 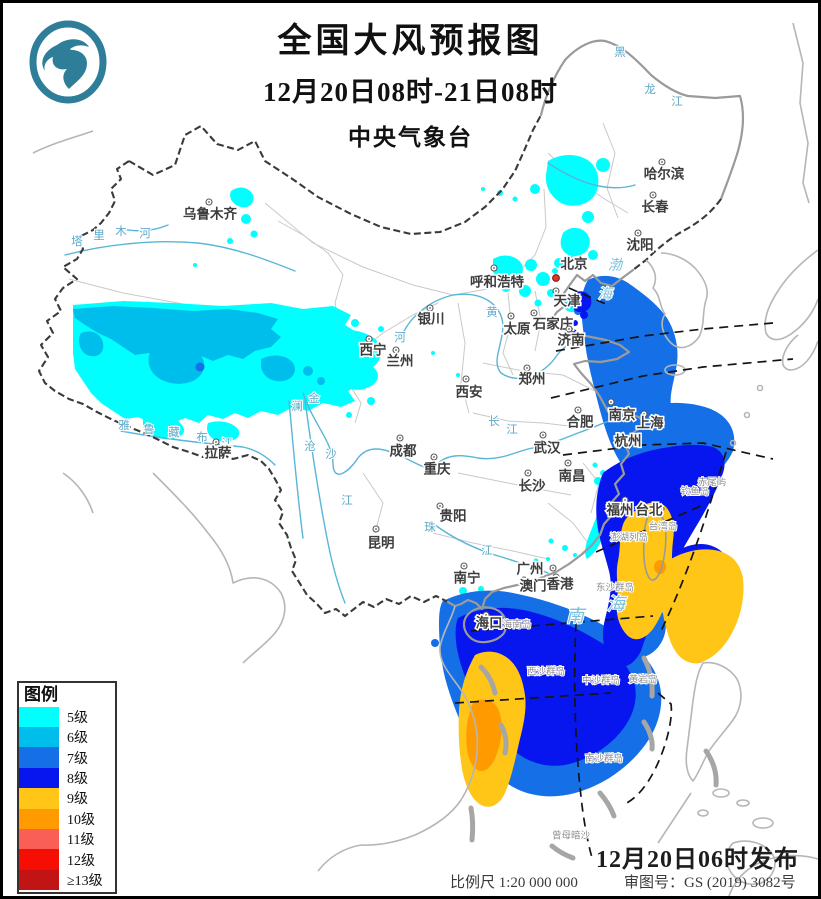 What do you see at coordinates (651, 423) in the screenshot?
I see `city-label: 上海` at bounding box center [651, 423].